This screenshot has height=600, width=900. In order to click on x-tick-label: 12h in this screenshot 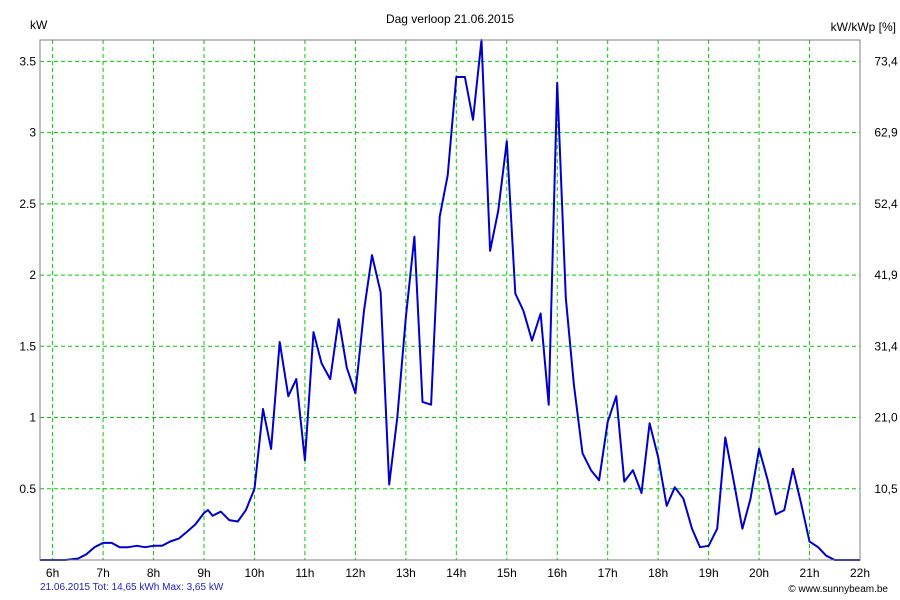, I will do `click(355, 573)`.